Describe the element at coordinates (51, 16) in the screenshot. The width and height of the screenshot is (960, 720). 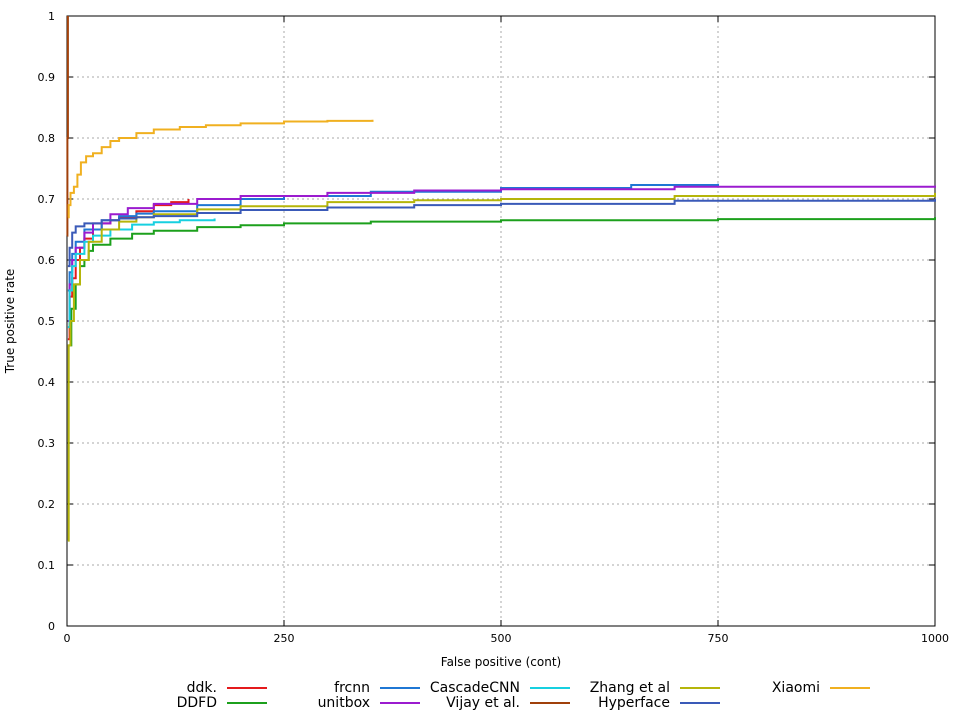
I see `y-tick-label: 1` at that location.